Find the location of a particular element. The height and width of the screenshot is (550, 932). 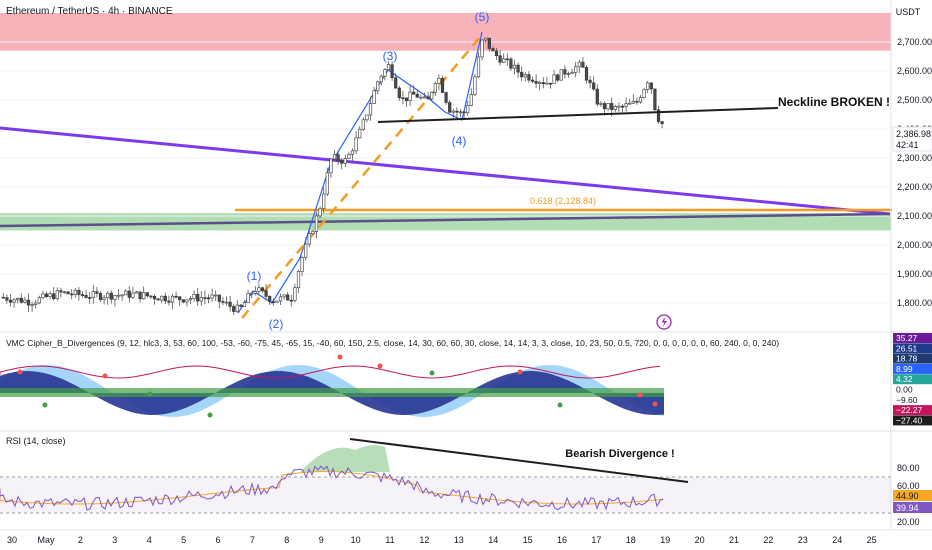

lightning-icon is located at coordinates (664, 322).